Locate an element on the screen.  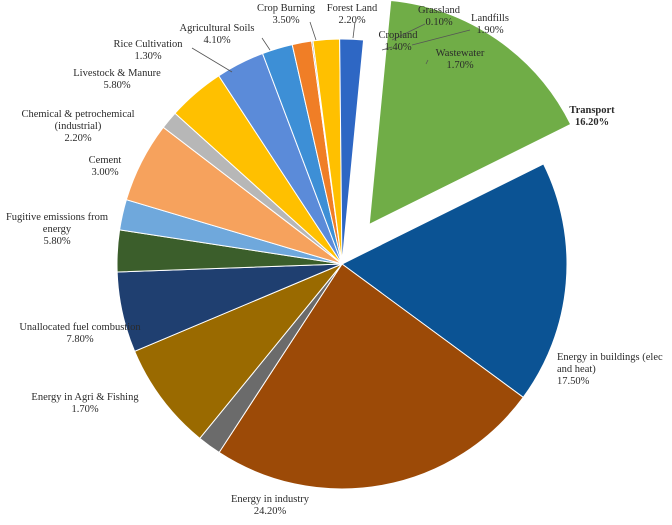
leader-line-agricultural-soils is located at coordinates (266, 44).